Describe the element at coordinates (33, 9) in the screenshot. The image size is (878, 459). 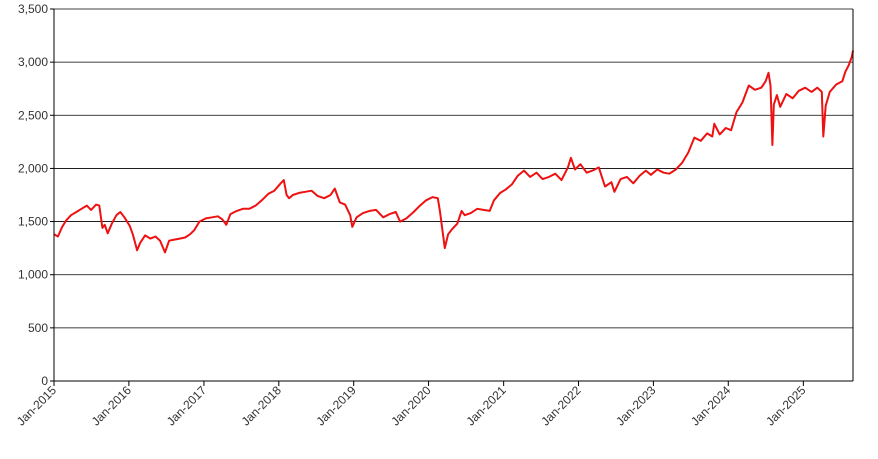
I see `y-tick-label: 3,500` at that location.